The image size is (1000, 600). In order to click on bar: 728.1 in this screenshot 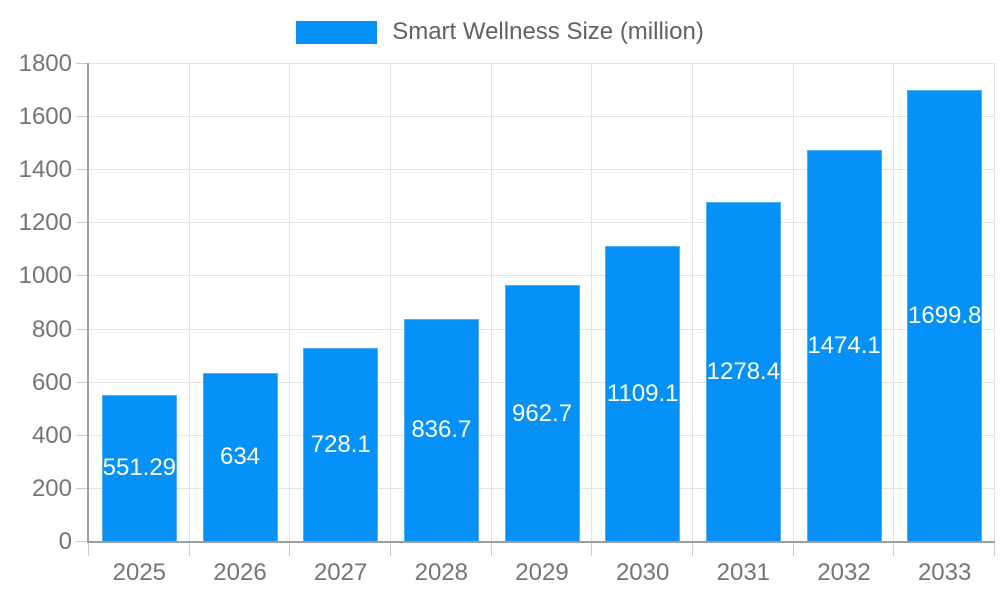, I will do `click(341, 444)`.